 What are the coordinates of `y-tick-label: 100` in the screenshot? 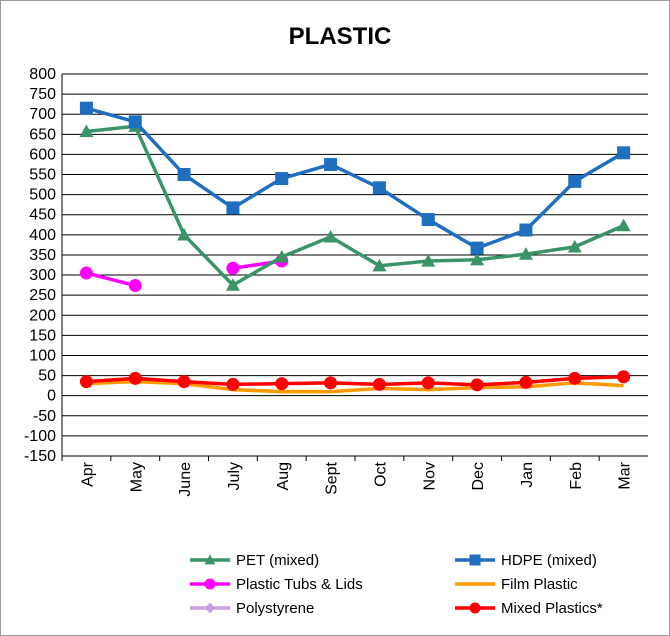 It's located at (42, 355).